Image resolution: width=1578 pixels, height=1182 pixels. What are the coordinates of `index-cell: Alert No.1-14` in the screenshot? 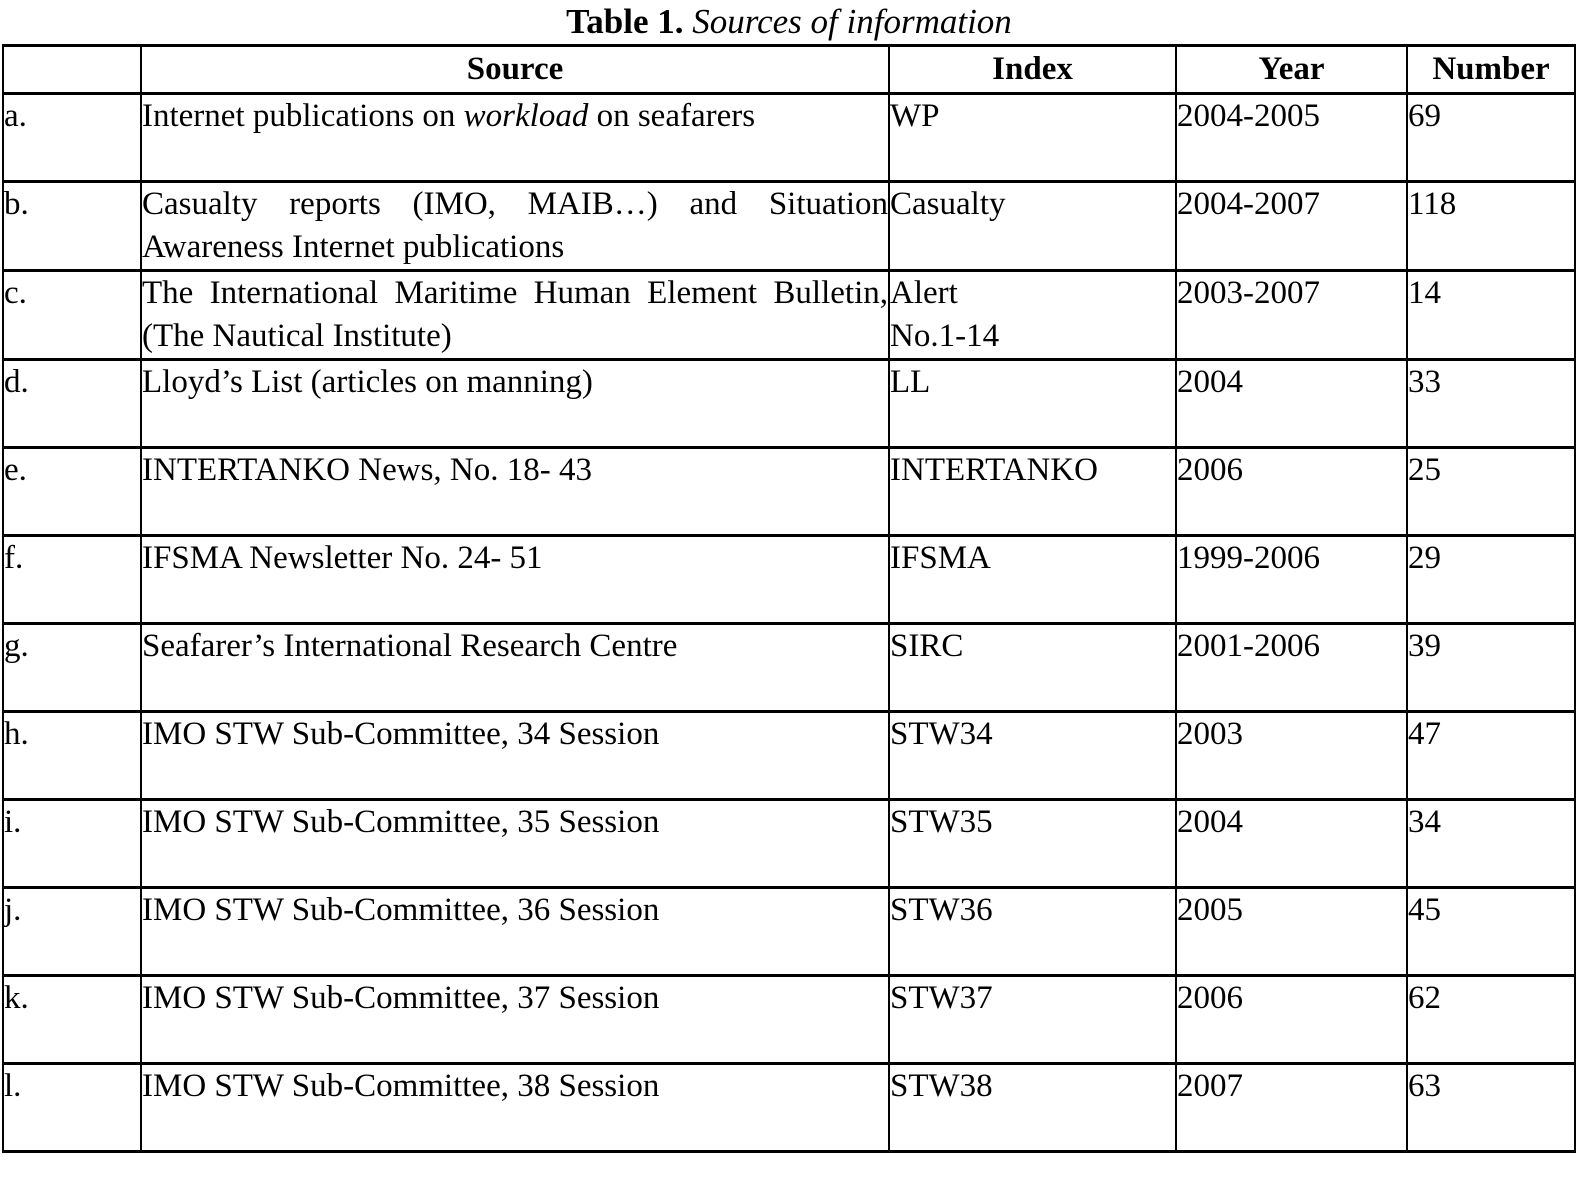 It's located at (1032, 315).